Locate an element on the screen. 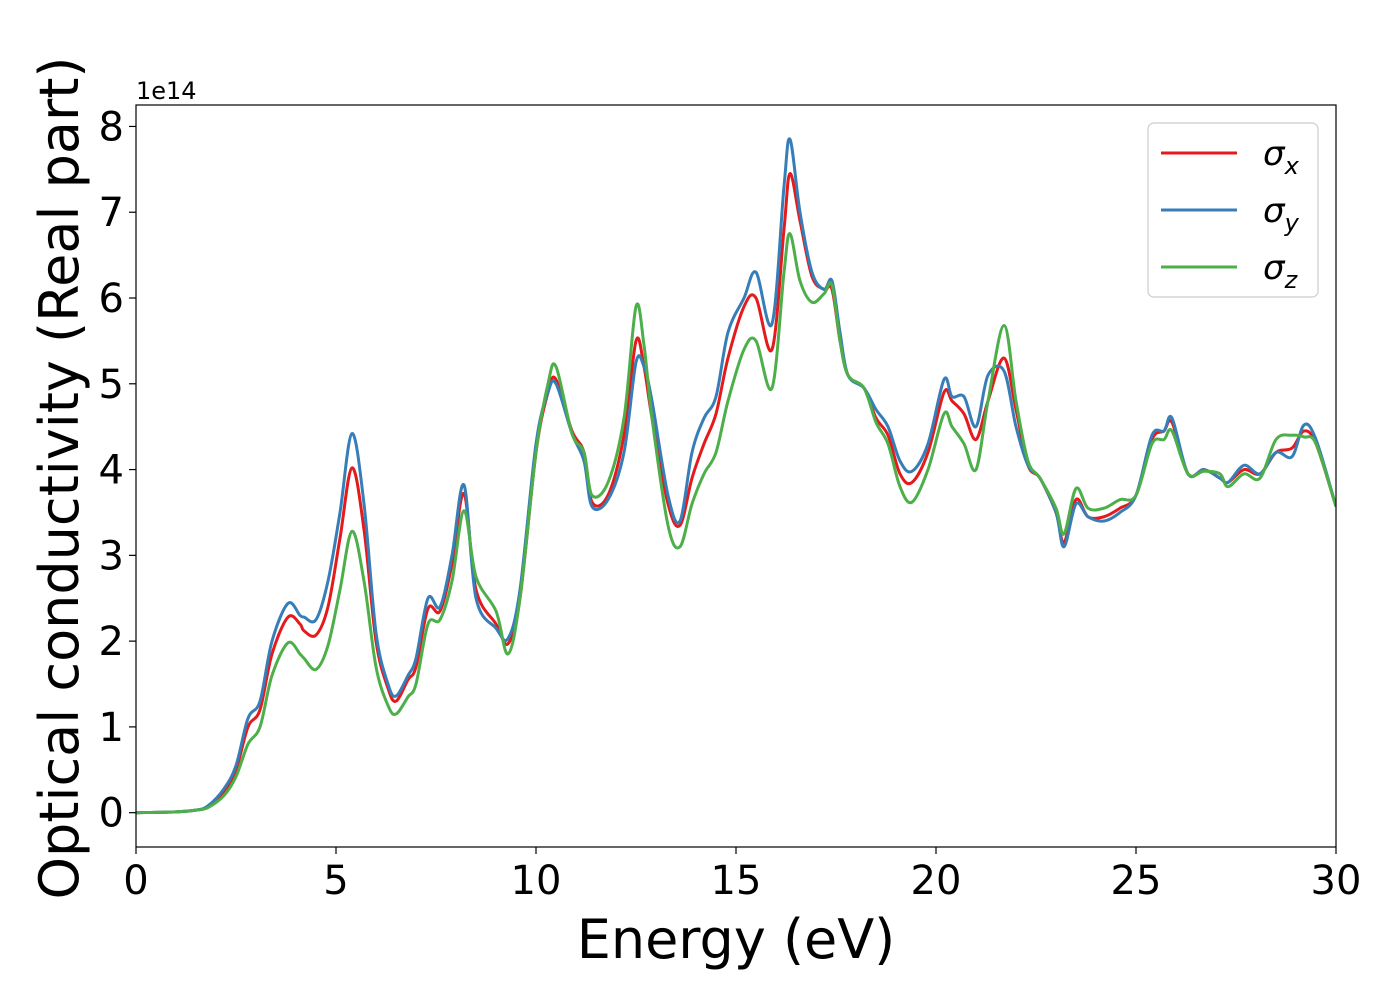 This screenshot has height=1000, width=1400. x-tick-label: 20 is located at coordinates (936, 881).